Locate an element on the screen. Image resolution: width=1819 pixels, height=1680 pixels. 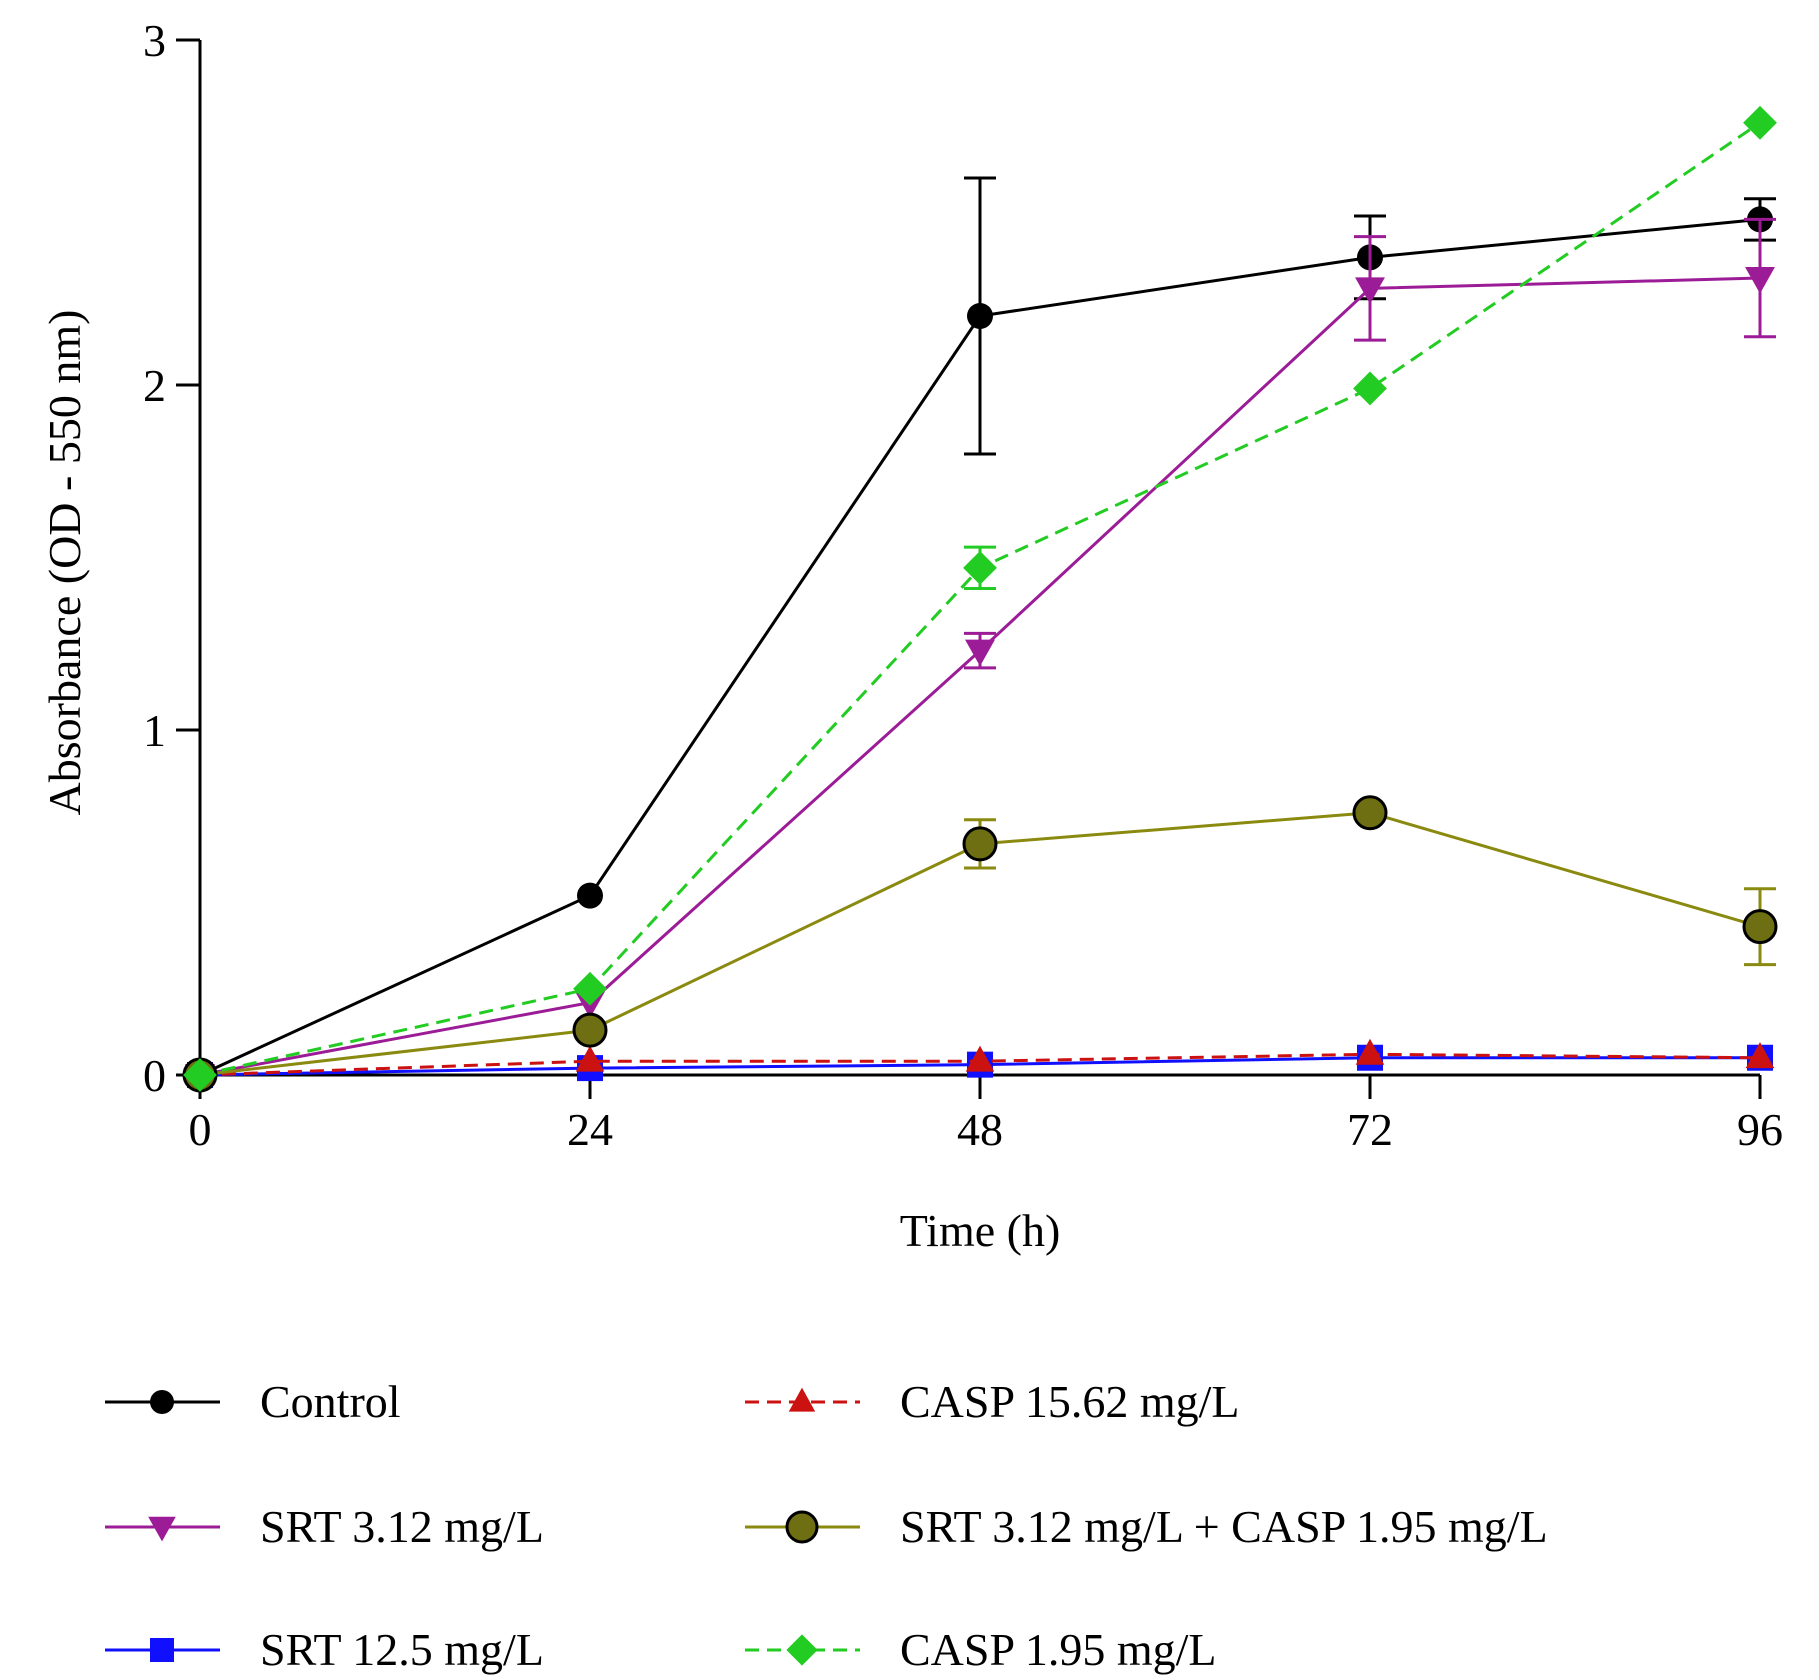
legend-label: SRT 3.12 mg/L is located at coordinates (402, 1526).